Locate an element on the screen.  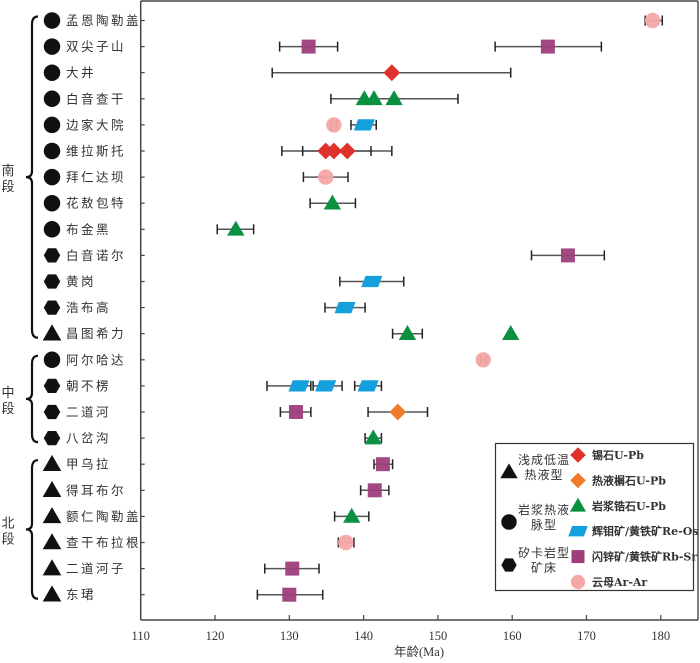
row-label-item: 浩布高 is located at coordinates (77, 307).